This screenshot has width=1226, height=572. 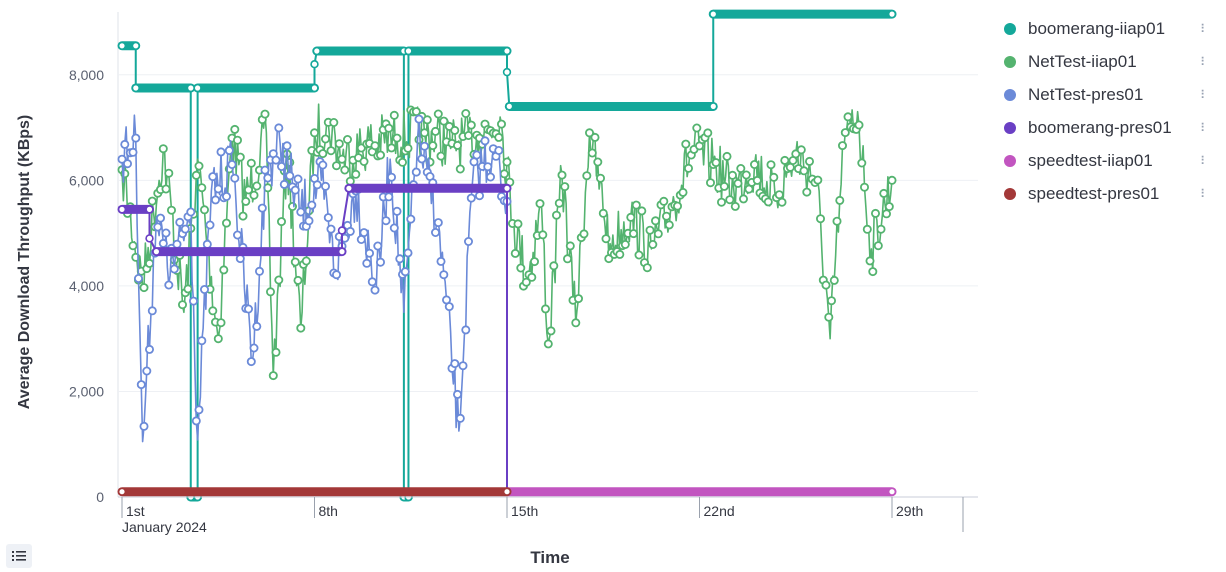 I want to click on list-icon, so click(x=19, y=556).